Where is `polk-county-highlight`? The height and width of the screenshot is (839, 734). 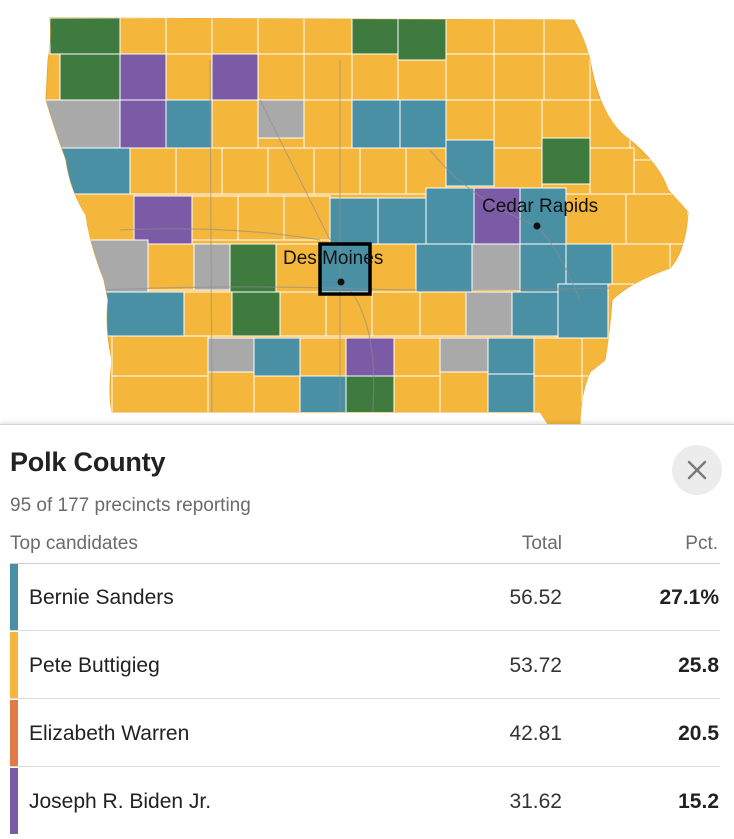
polk-county-highlight is located at coordinates (345, 269).